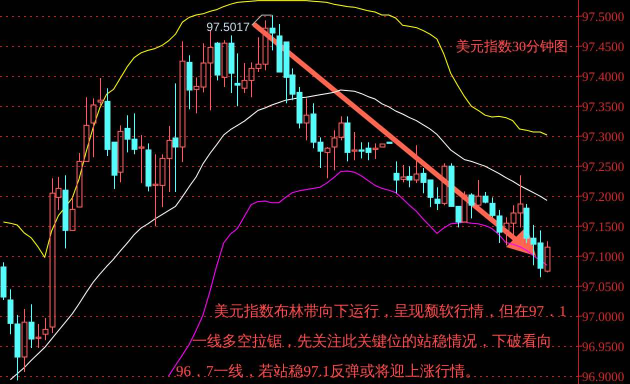  What do you see at coordinates (328, 371) in the screenshot?
I see `annotation: 96．7一线，若站稳97.1反弹或将迎上涨行情。` at bounding box center [328, 371].